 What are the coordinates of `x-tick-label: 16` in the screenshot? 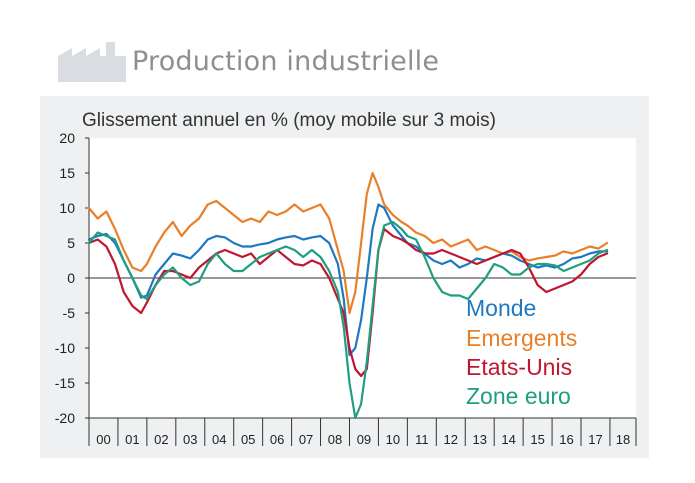 It's located at (566, 439).